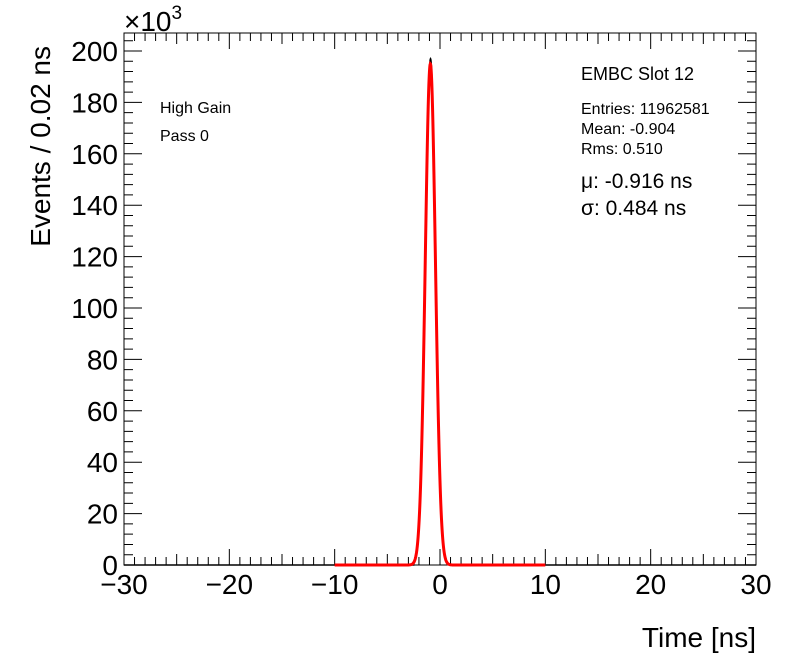 The height and width of the screenshot is (672, 796). I want to click on y-axis-label: Events / 0.02 ns, so click(40, 146).